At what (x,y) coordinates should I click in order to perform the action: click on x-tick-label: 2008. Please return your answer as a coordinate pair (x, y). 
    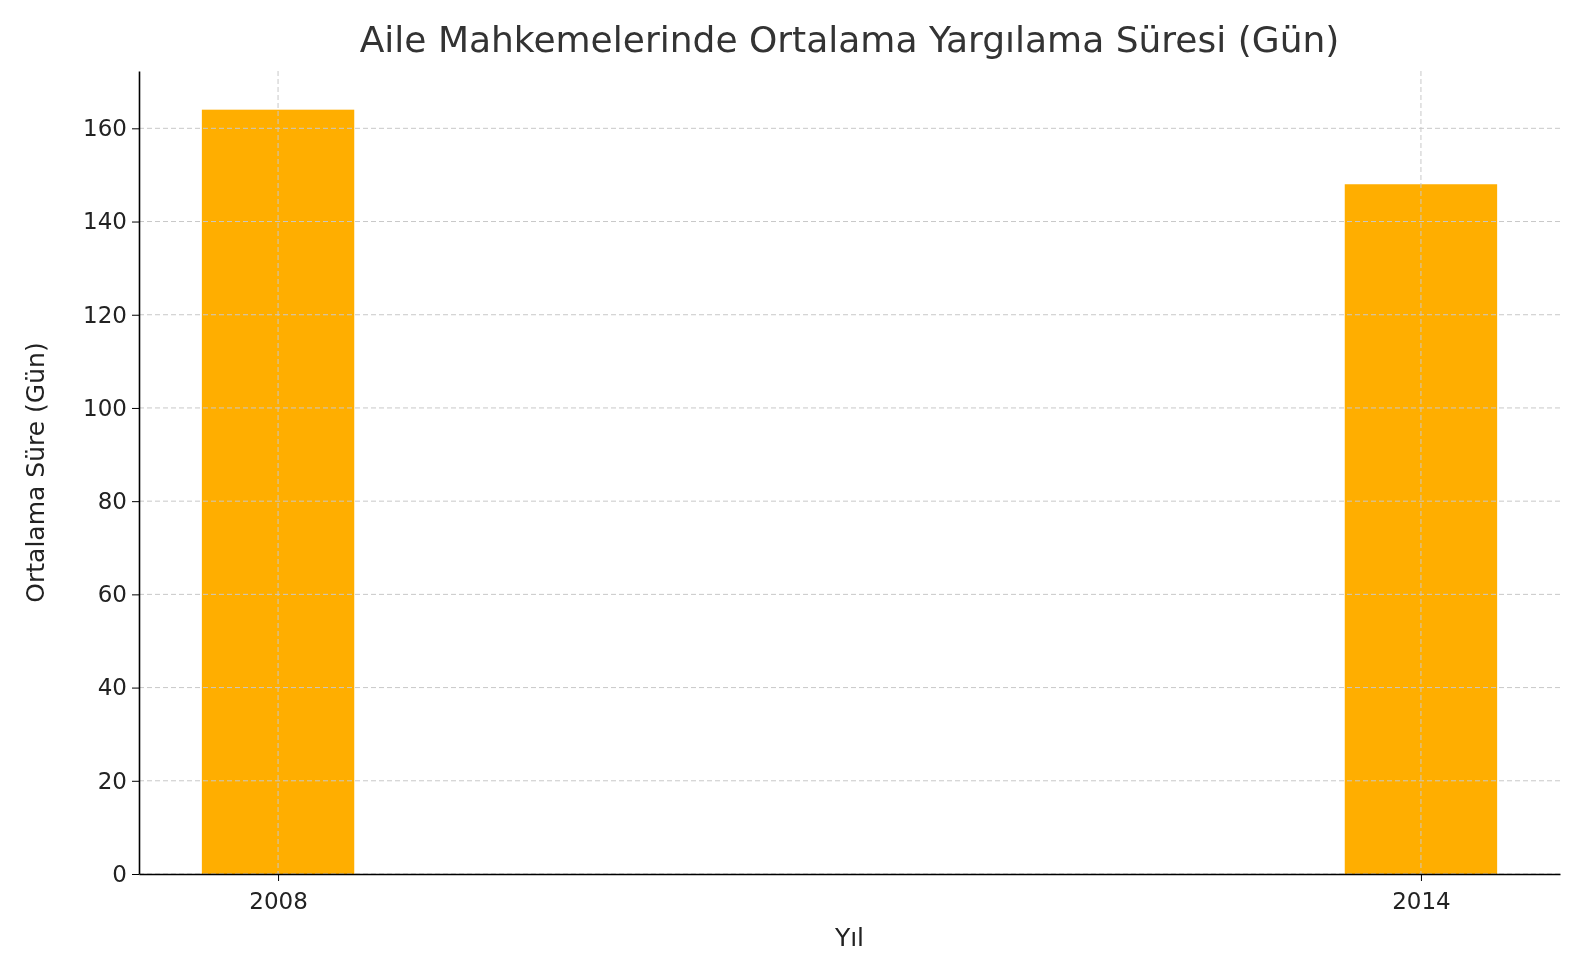
    Looking at the image, I should click on (278, 901).